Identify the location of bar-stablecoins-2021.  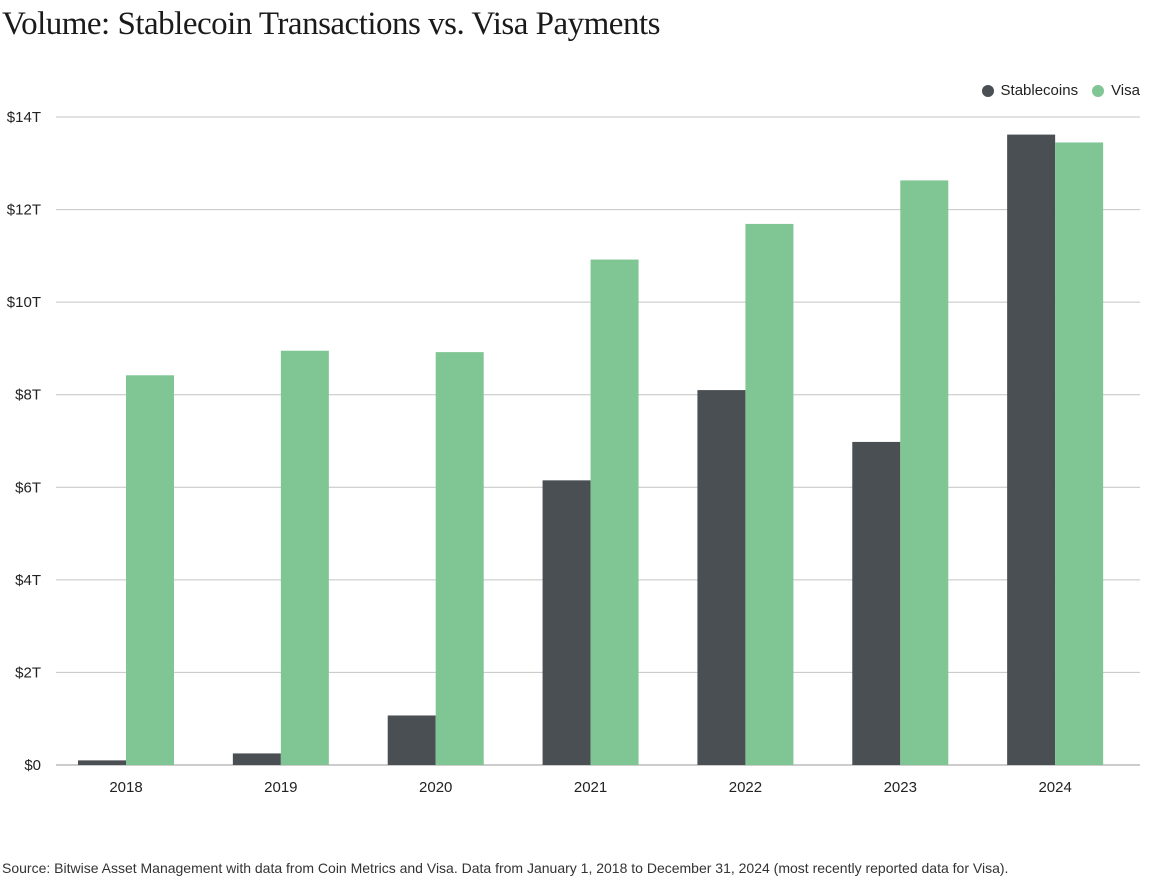
(566, 622).